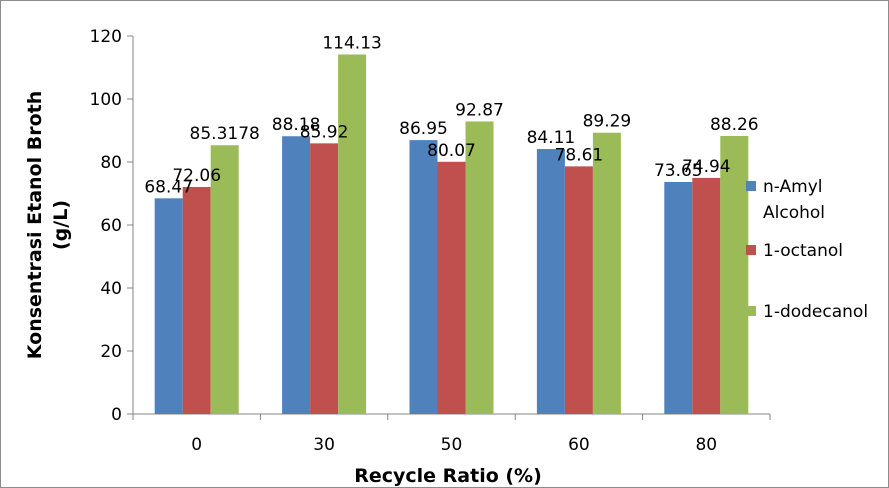 The width and height of the screenshot is (889, 488). What do you see at coordinates (815, 312) in the screenshot?
I see `legend-label-1-dodecanol: 1-dodecanol` at bounding box center [815, 312].